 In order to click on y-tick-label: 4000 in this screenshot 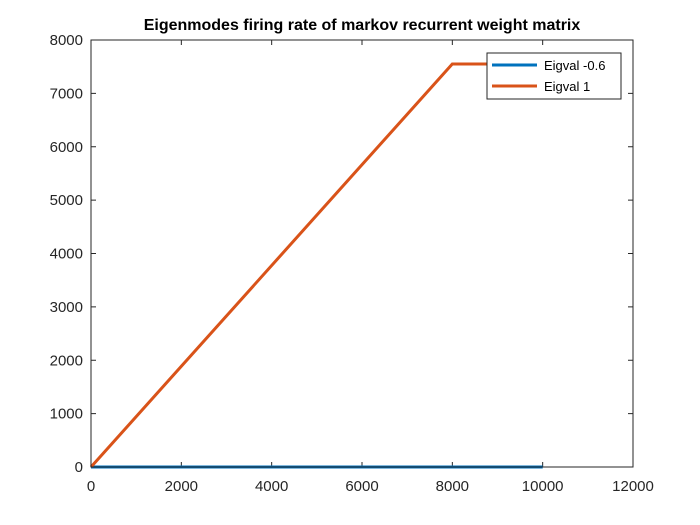, I will do `click(66, 254)`.